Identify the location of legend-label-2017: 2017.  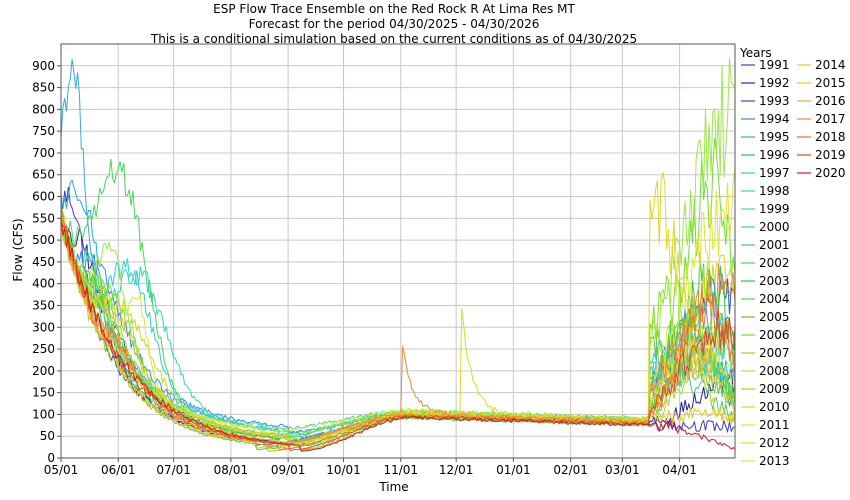
(830, 119).